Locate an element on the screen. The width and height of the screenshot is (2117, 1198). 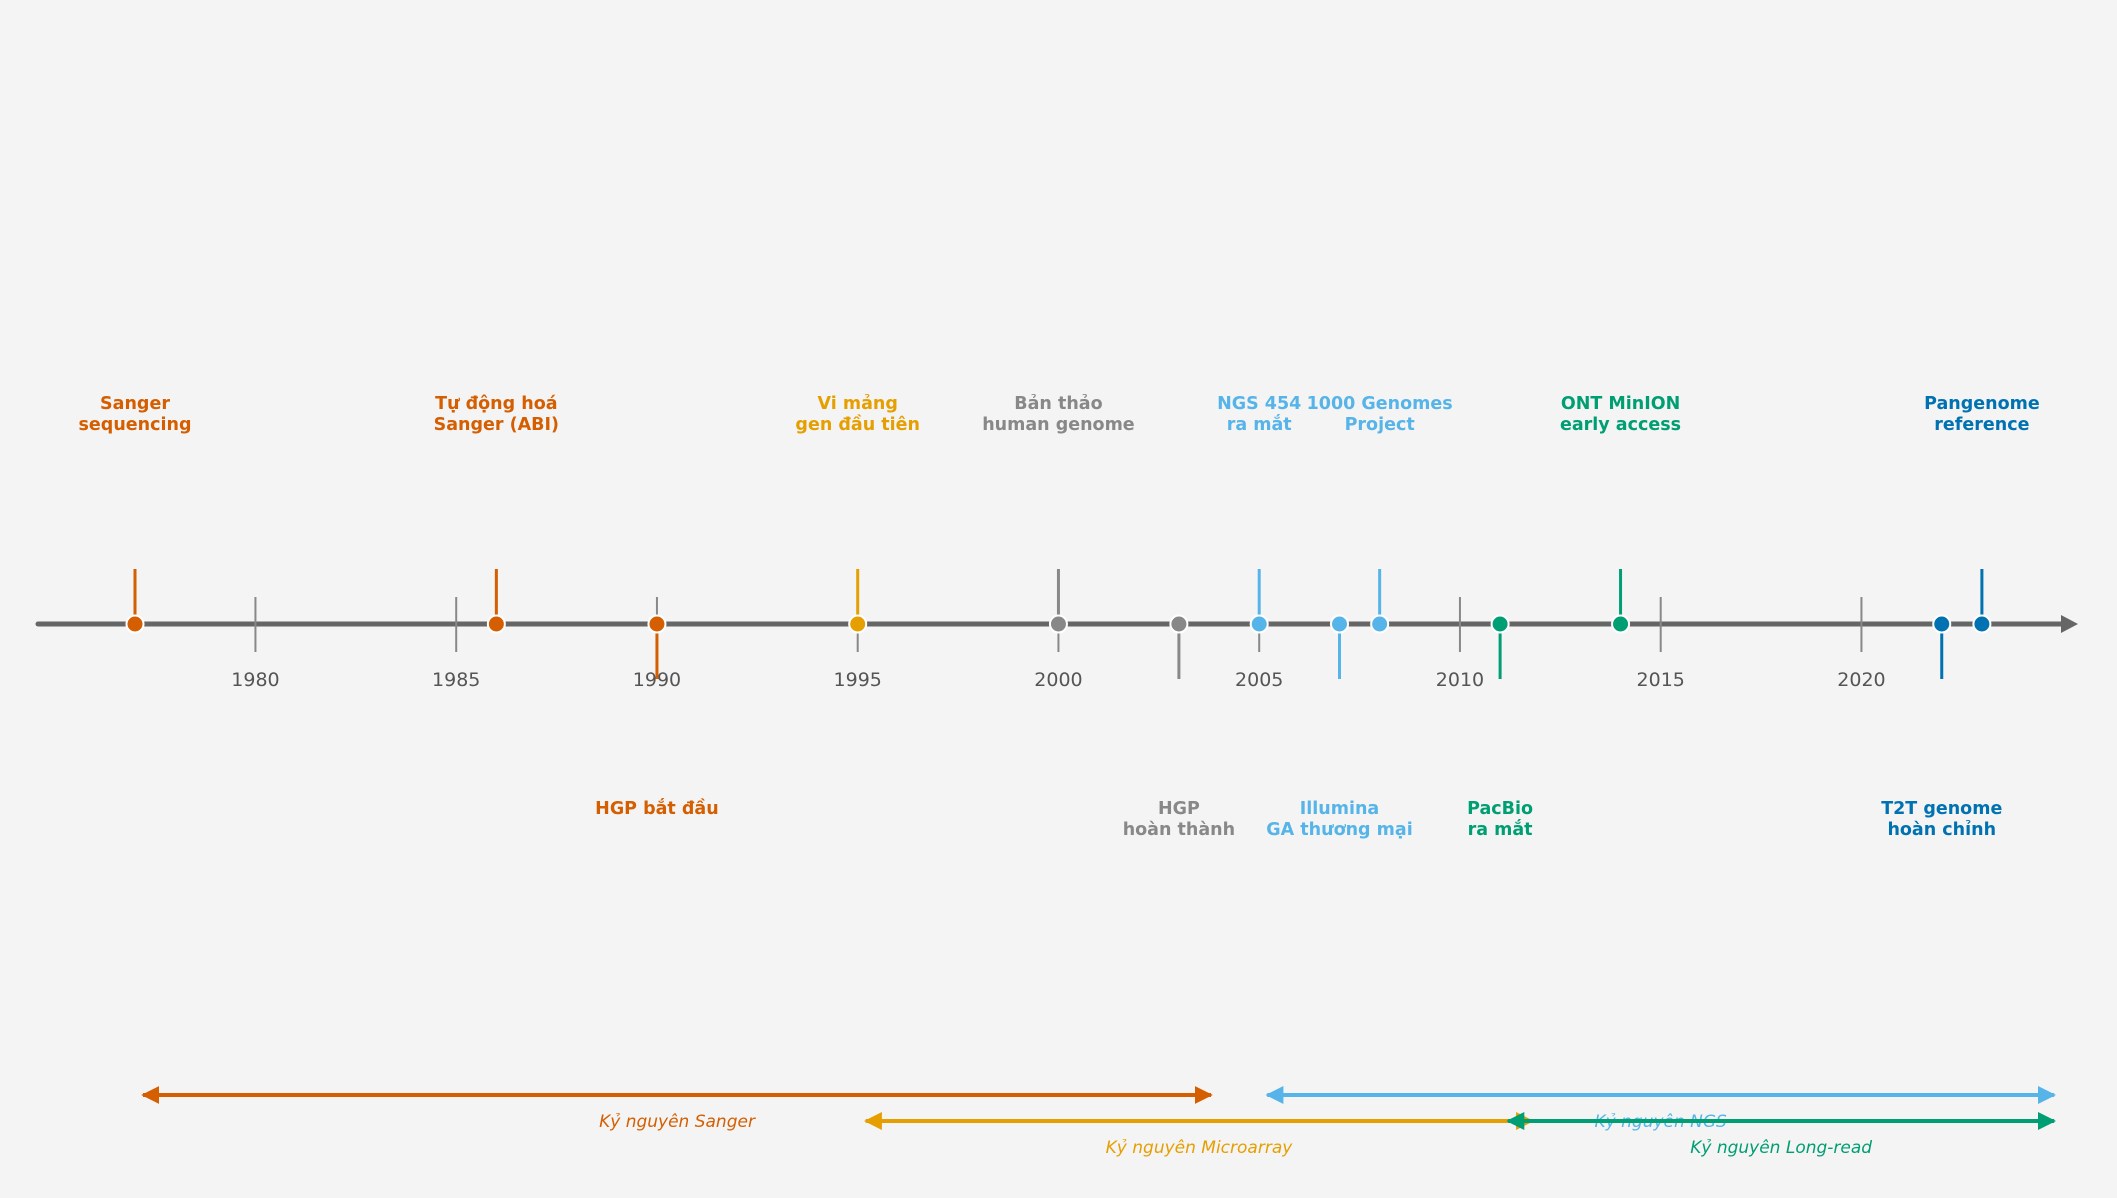
tick-label-1995: 1995 is located at coordinates (858, 680).